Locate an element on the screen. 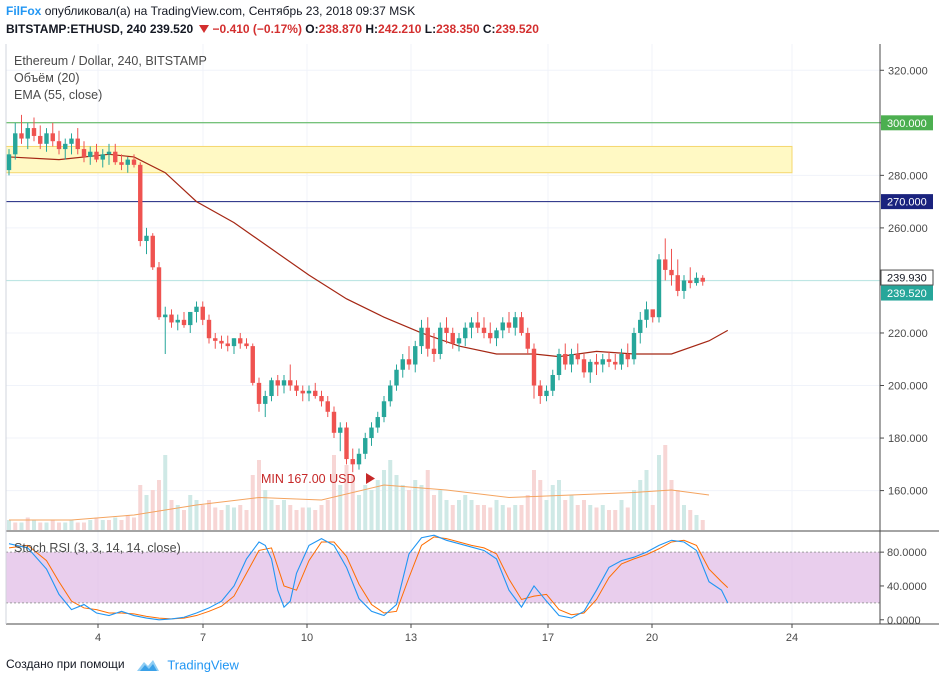 This screenshot has height=686, width=939. time-tick-label: 7 is located at coordinates (203, 638).